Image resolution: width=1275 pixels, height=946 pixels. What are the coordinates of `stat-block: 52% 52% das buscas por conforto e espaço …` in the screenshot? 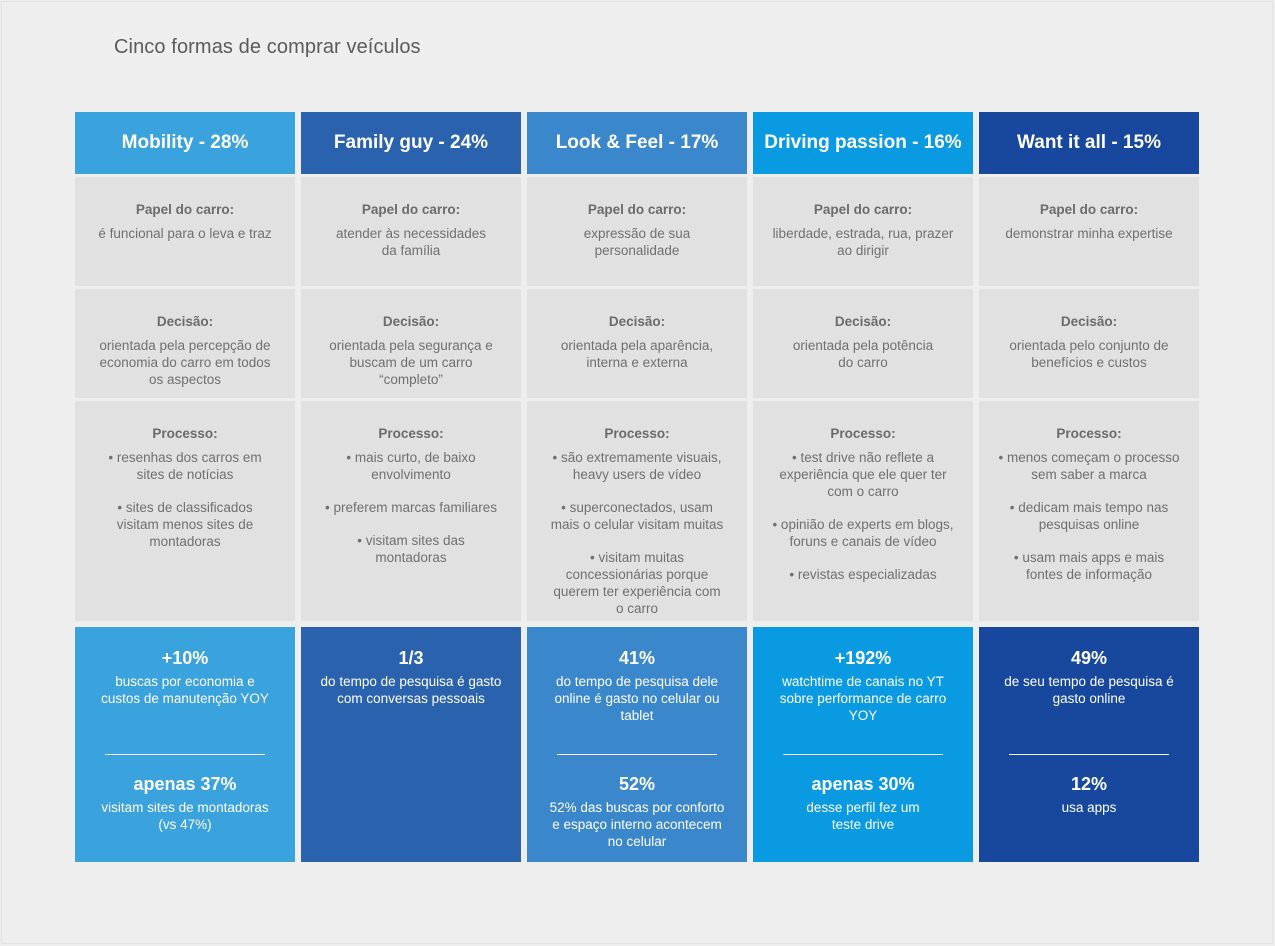 It's located at (637, 811).